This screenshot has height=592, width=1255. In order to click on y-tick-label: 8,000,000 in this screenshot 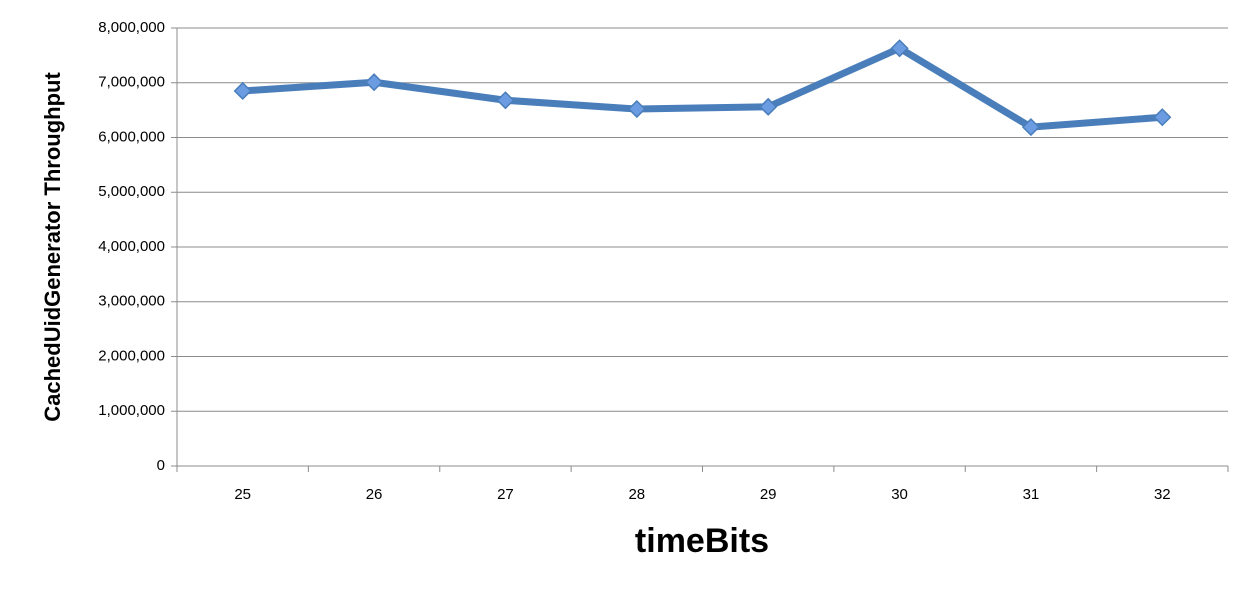, I will do `click(131, 27)`.